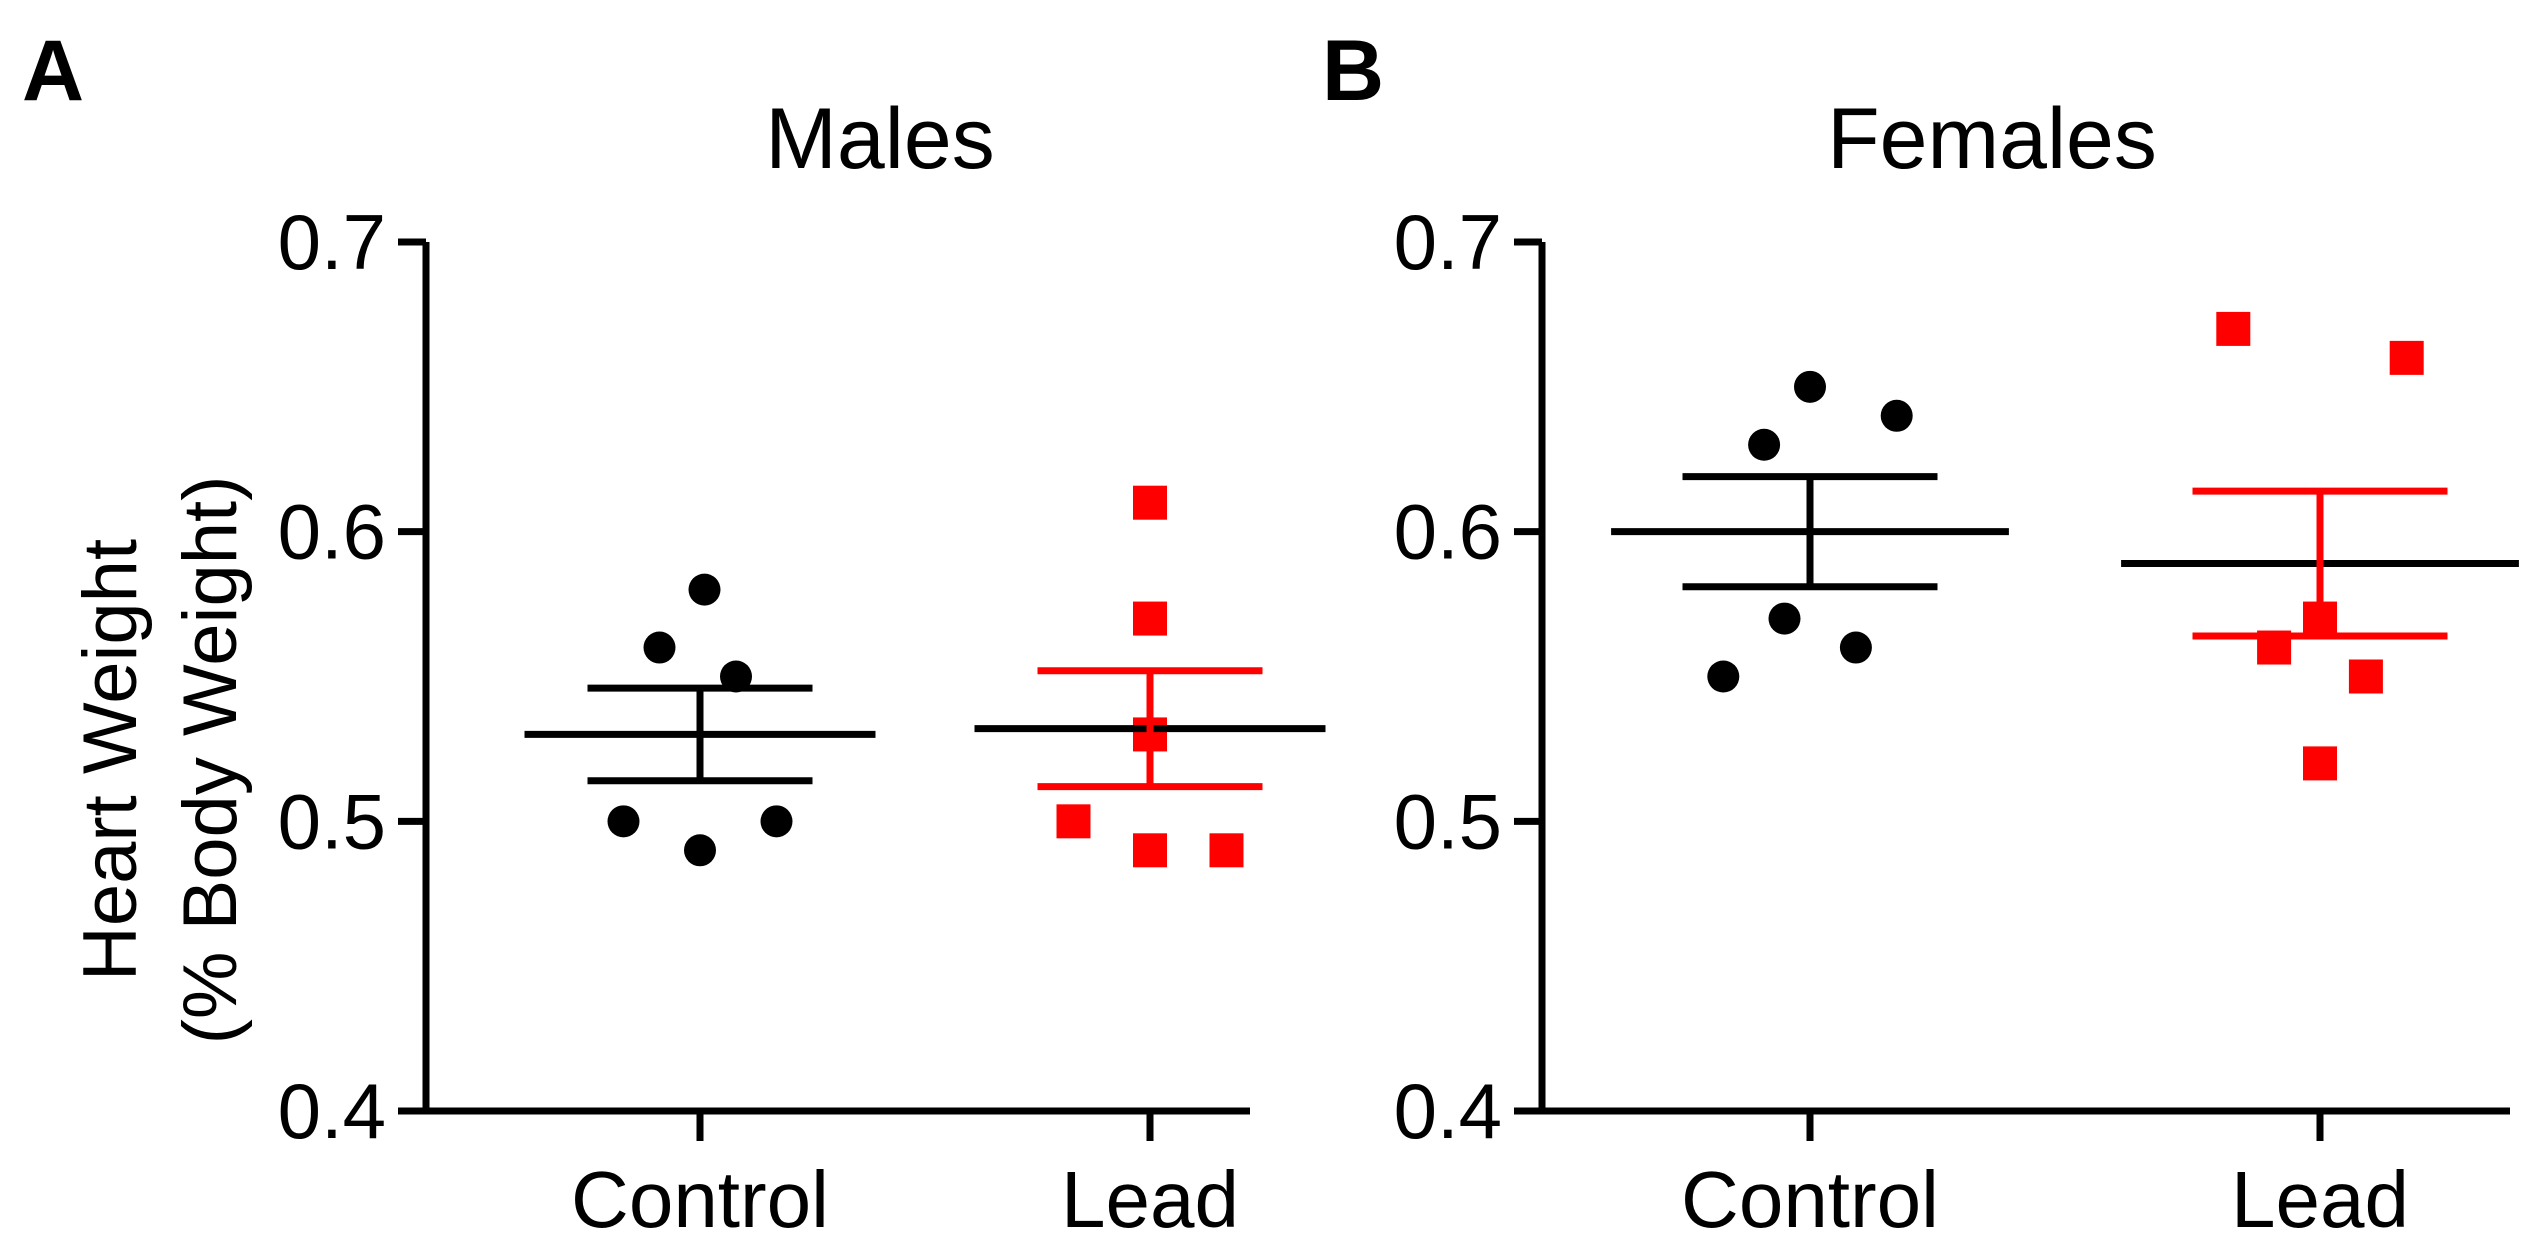 This screenshot has width=2522, height=1256. What do you see at coordinates (53, 71) in the screenshot?
I see `panel-a-letter: A` at bounding box center [53, 71].